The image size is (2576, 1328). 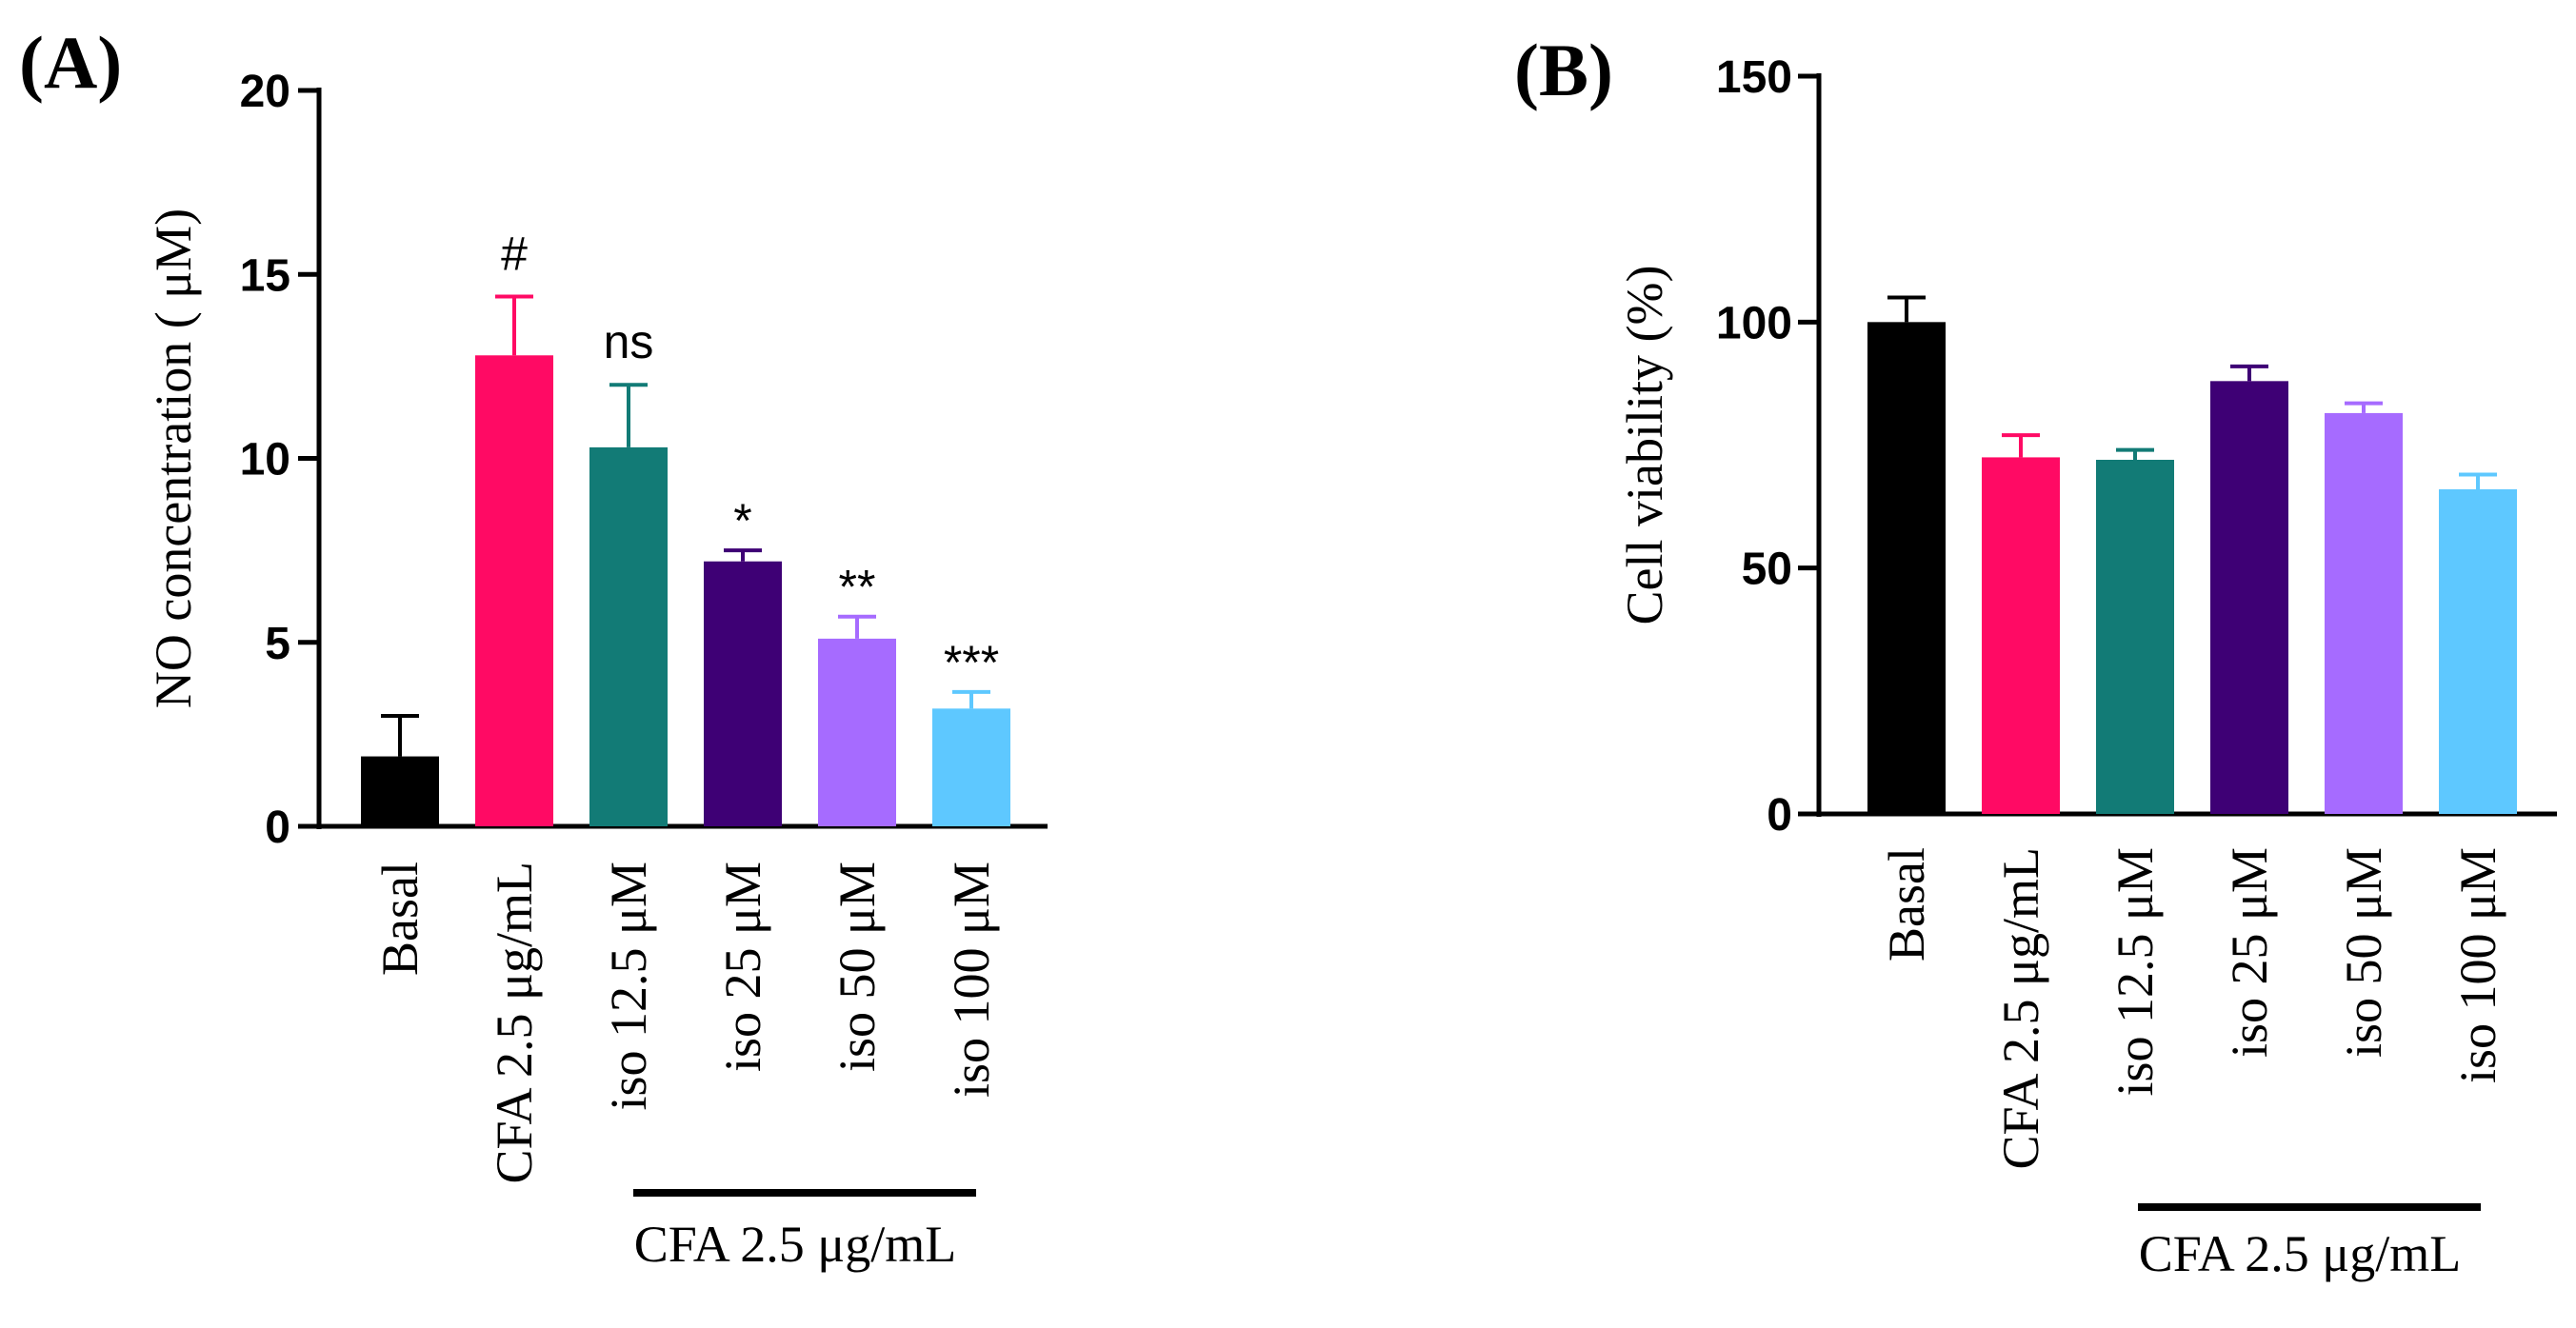 What do you see at coordinates (514, 254) in the screenshot?
I see `significance-label: #` at bounding box center [514, 254].